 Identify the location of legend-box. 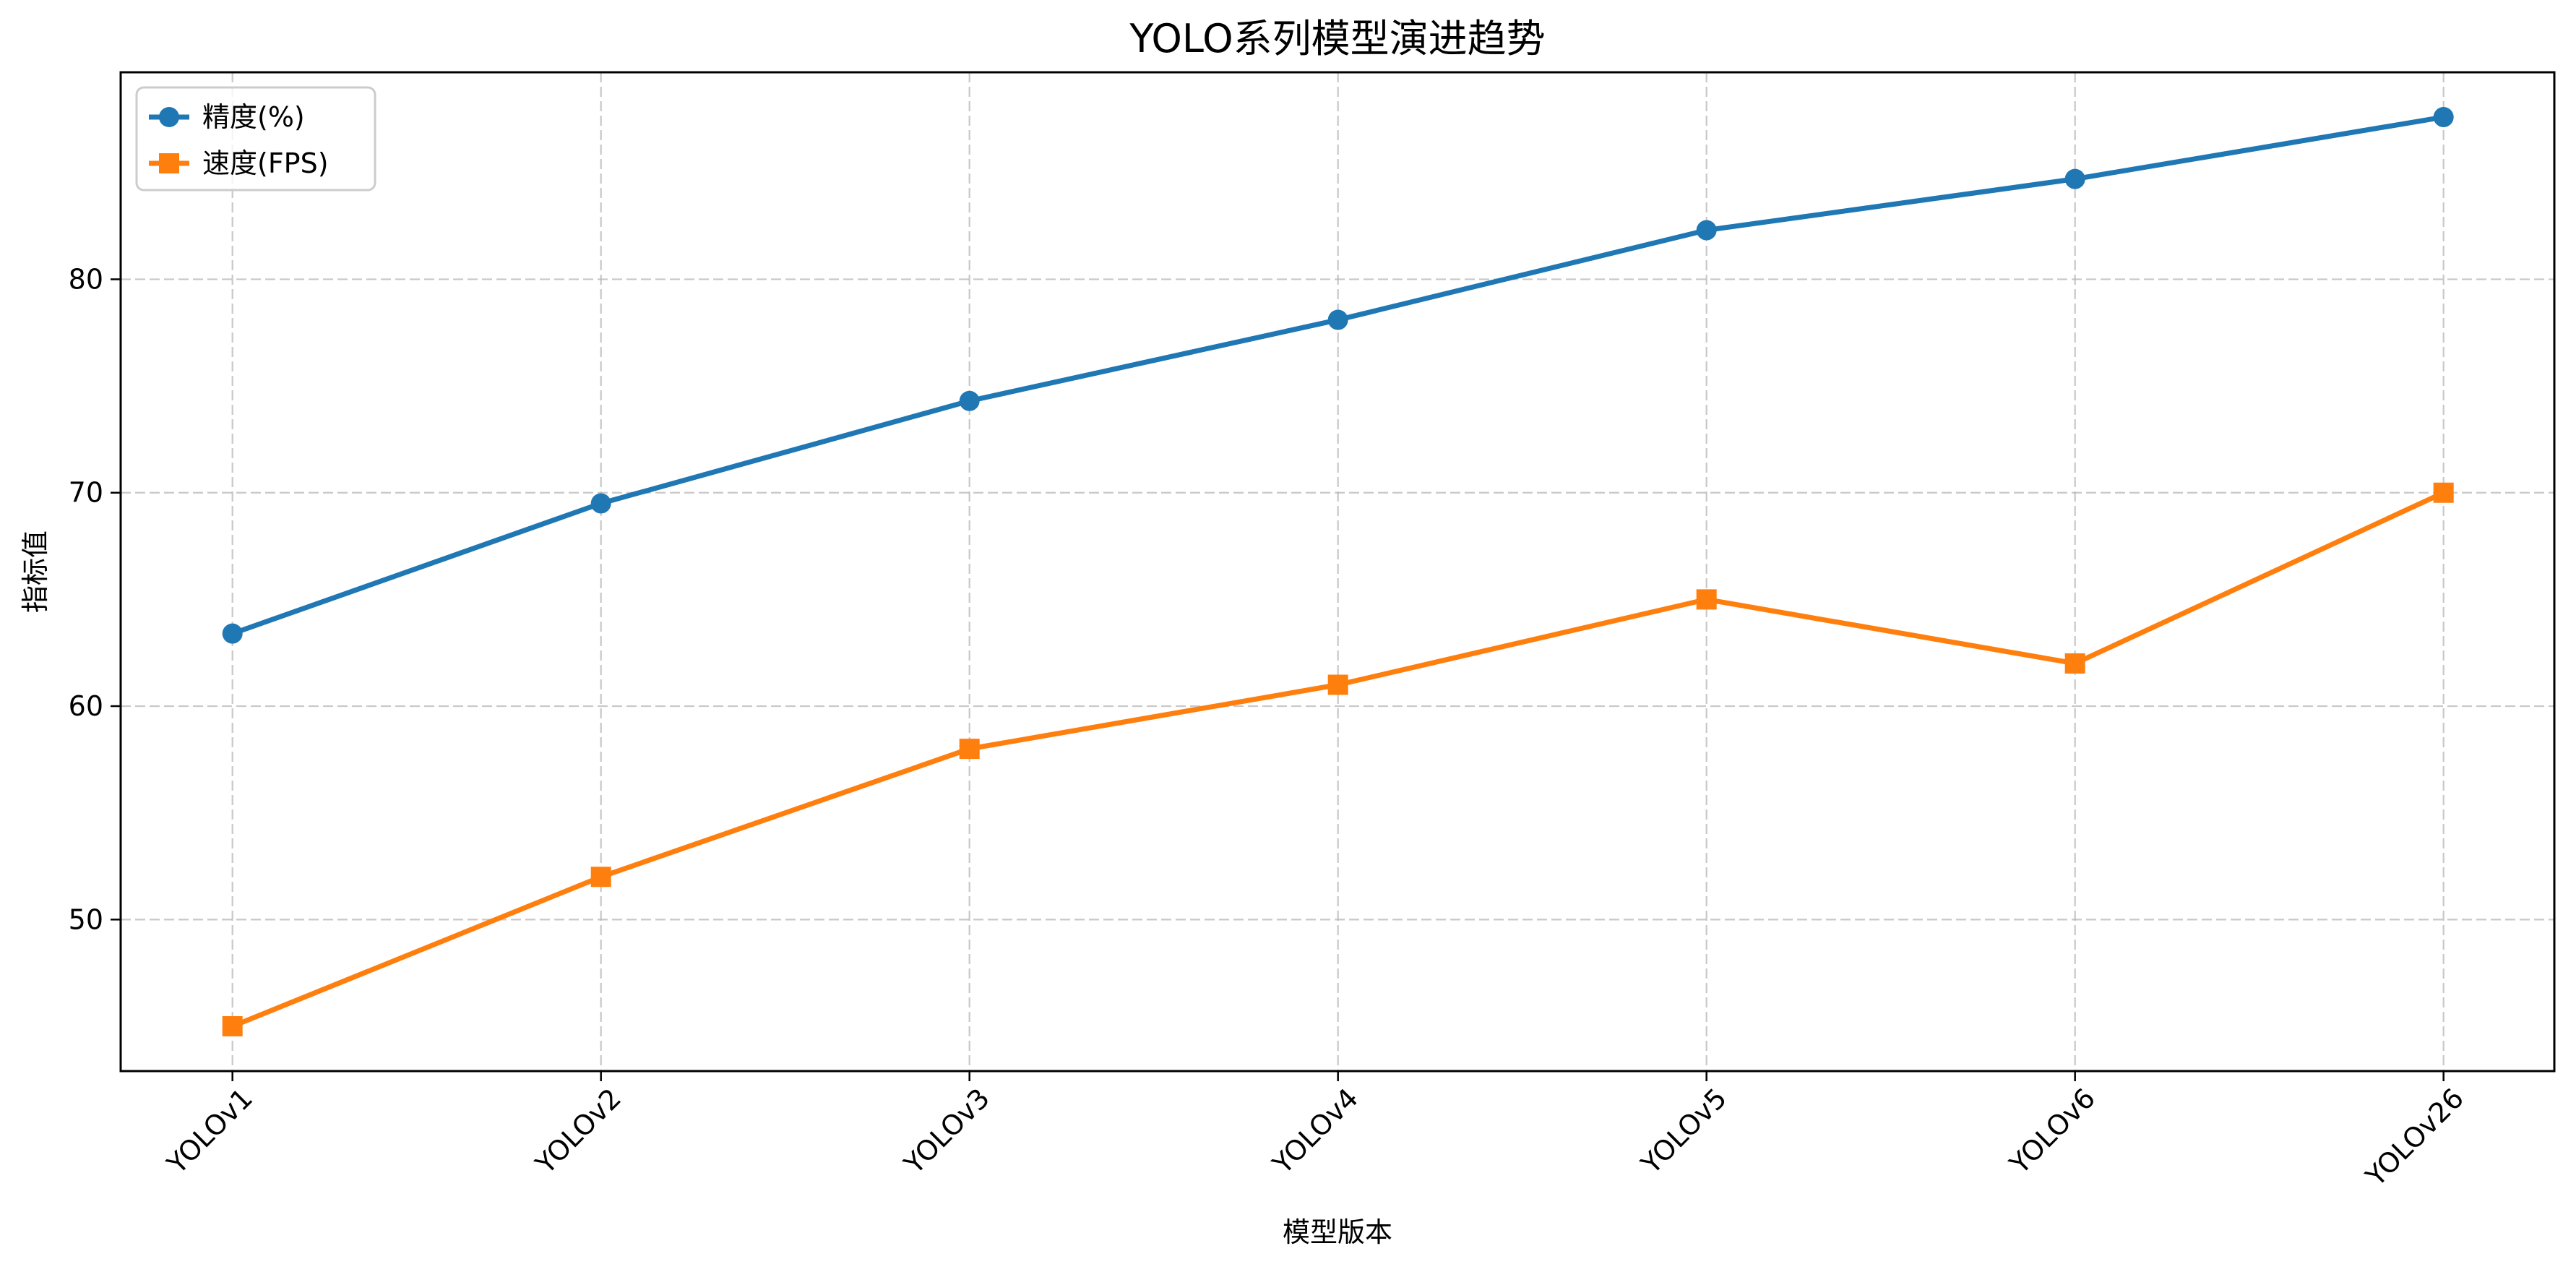
(255, 139).